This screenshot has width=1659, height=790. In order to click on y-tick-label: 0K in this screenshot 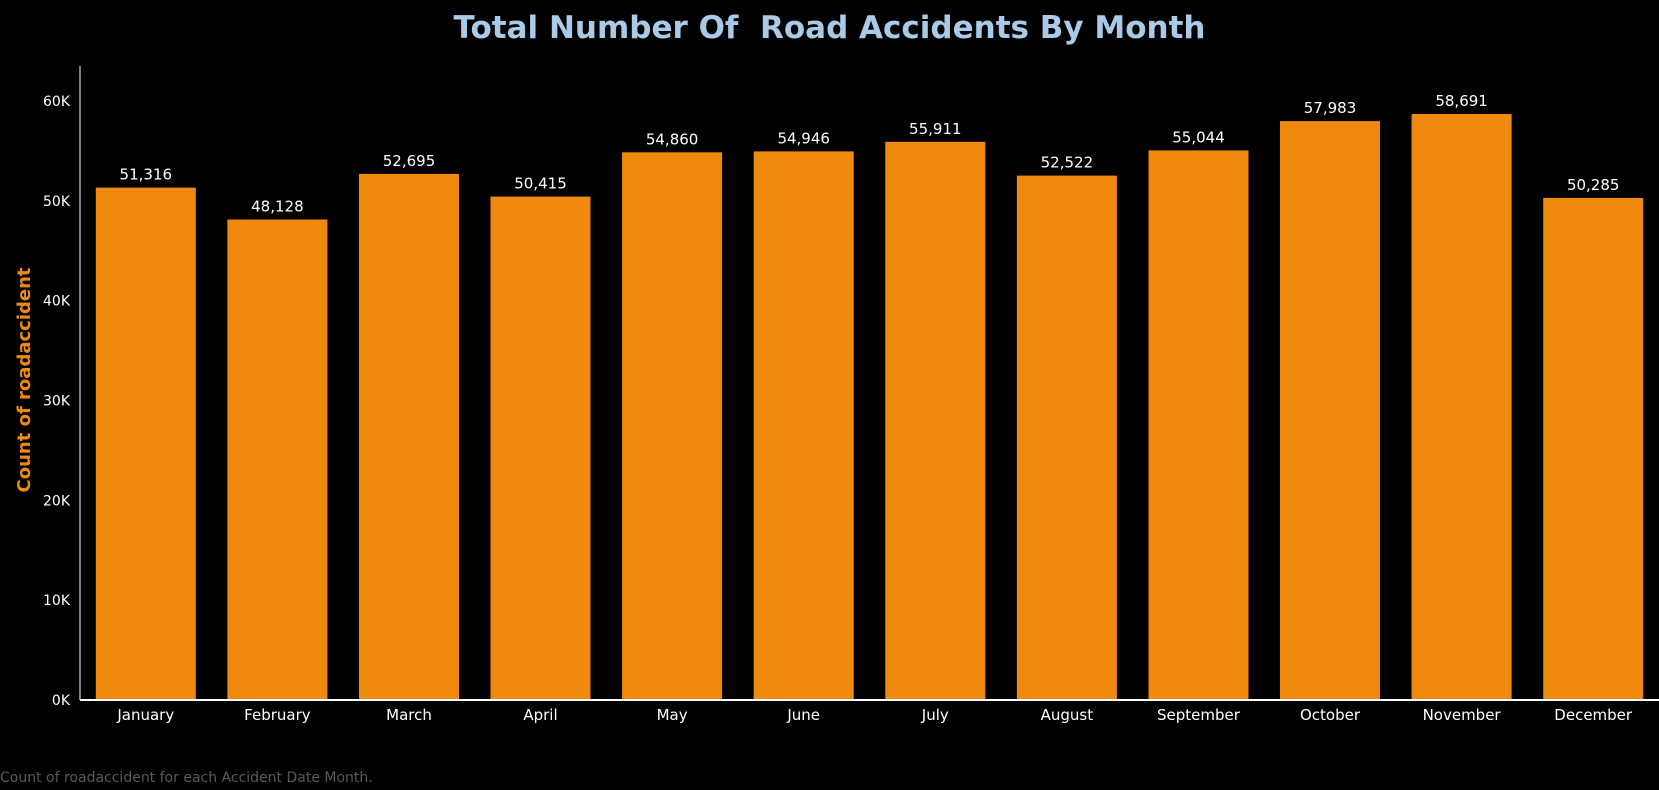, I will do `click(61, 701)`.